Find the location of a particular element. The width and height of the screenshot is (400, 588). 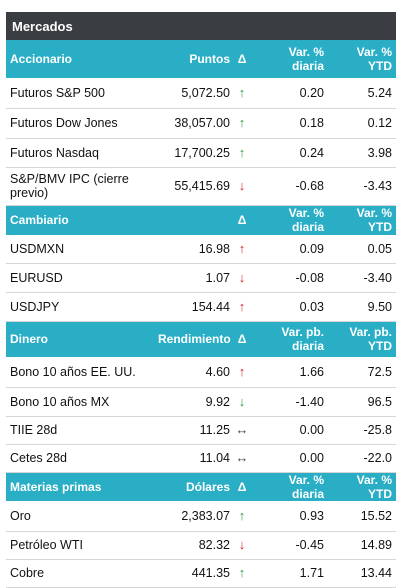

table-row: Futuros Nasdaq 17,700.25 ↑ 0.24 3.98 is located at coordinates (201, 153).